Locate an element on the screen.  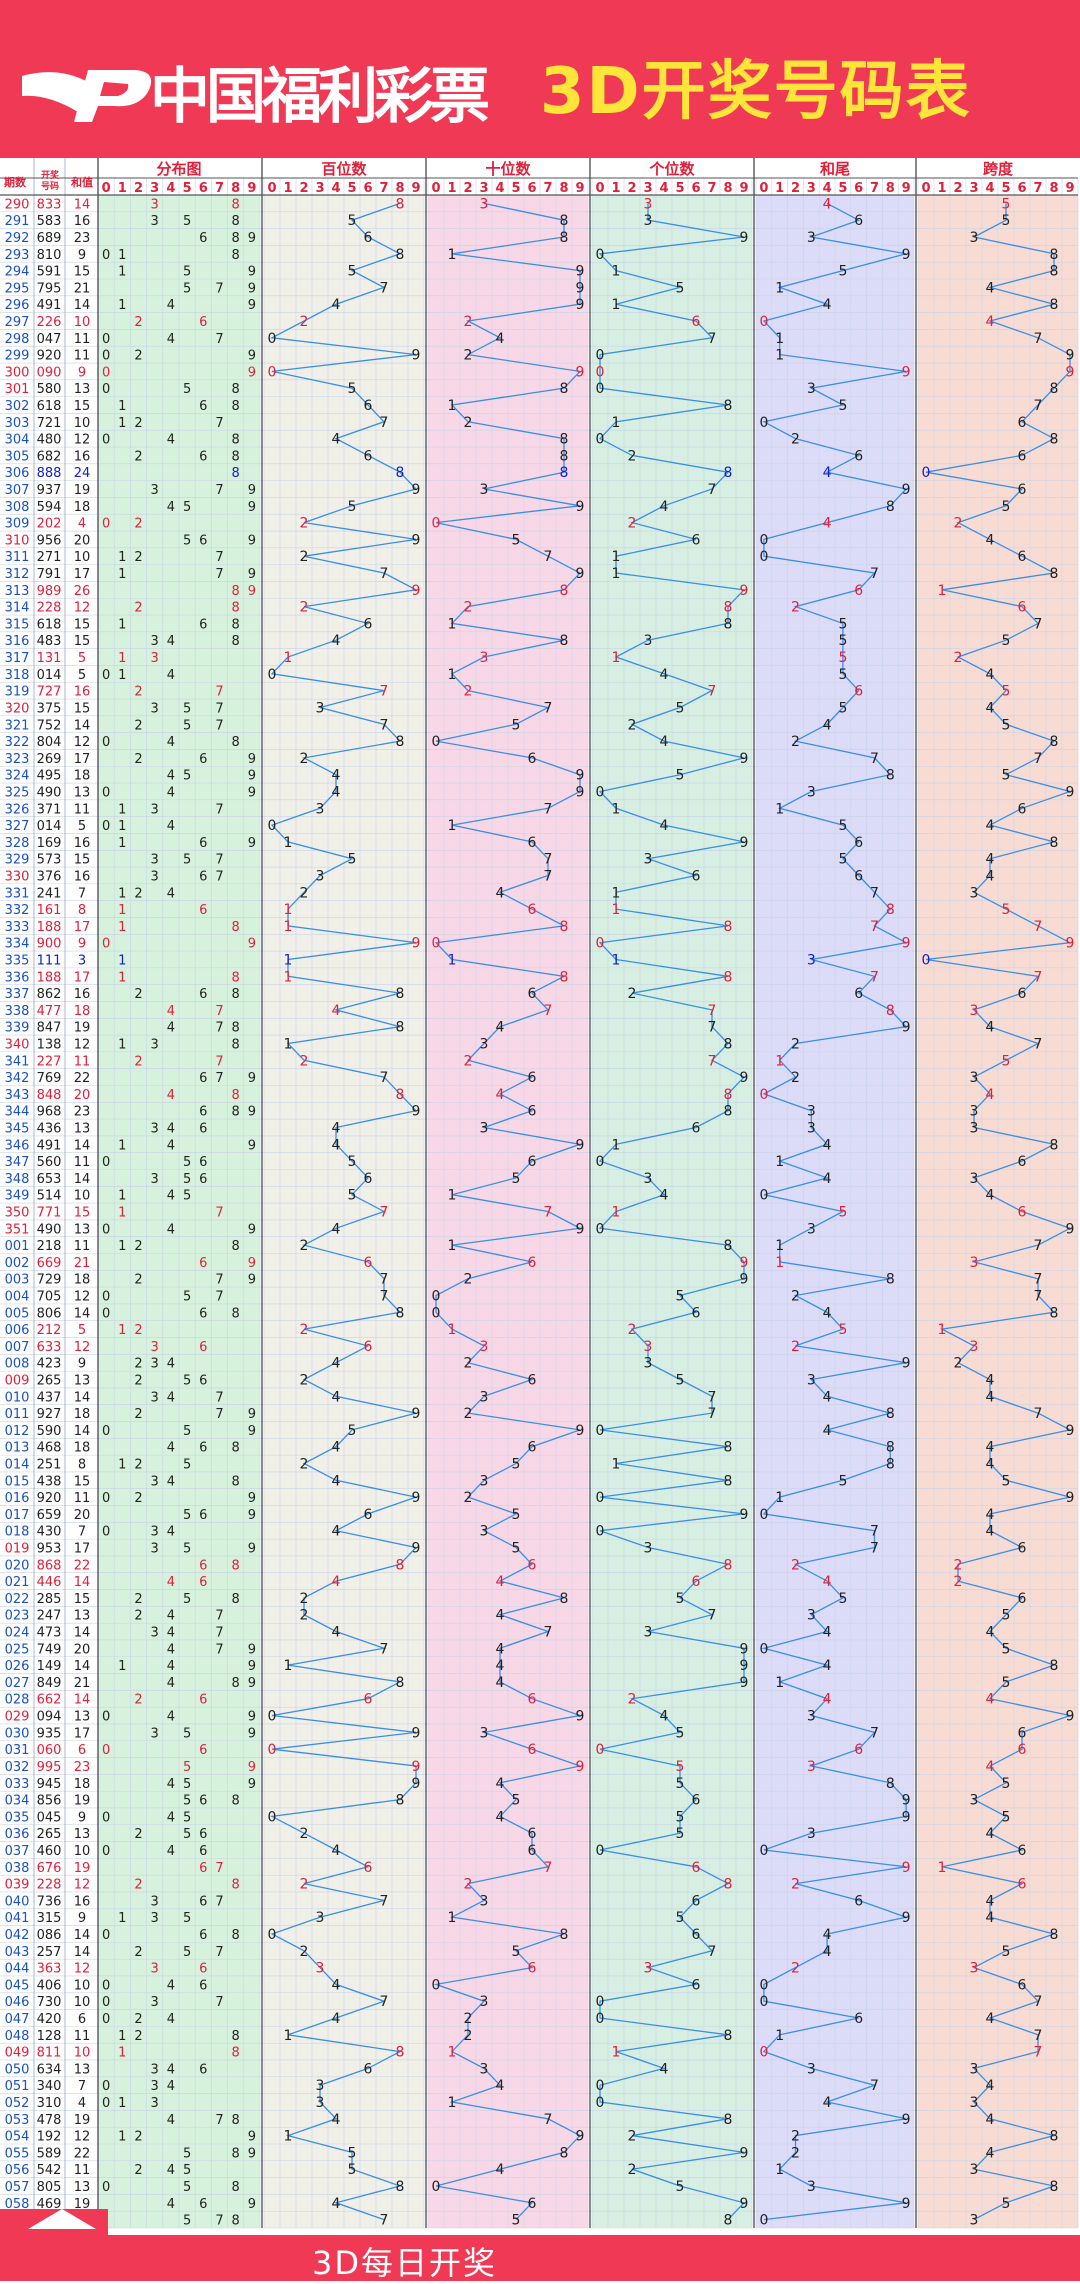
sum-cell: 14 is located at coordinates (82, 1952).